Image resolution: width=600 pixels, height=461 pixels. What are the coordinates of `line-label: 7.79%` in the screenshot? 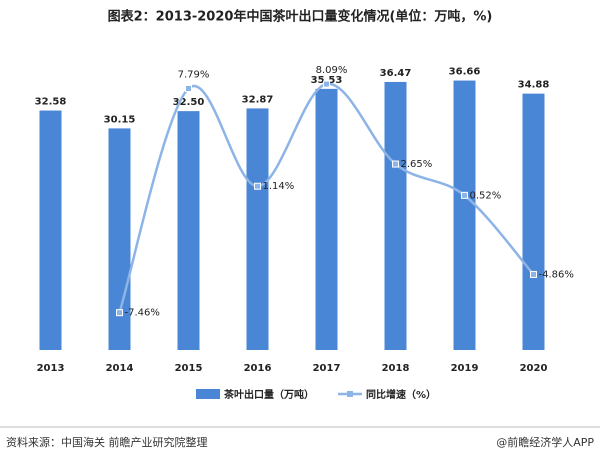 It's located at (194, 74).